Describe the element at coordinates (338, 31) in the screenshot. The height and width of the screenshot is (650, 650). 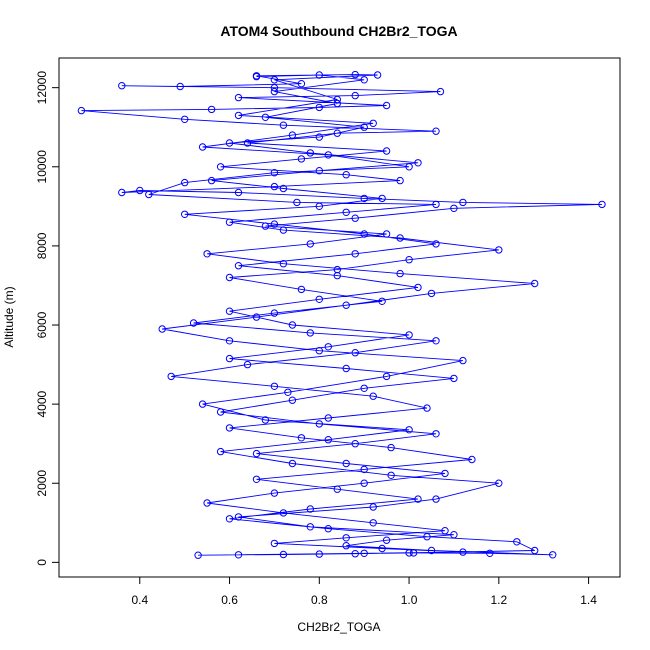
I see `chart-title: ATOM4 Southbound CH2Br2_TOGA` at that location.